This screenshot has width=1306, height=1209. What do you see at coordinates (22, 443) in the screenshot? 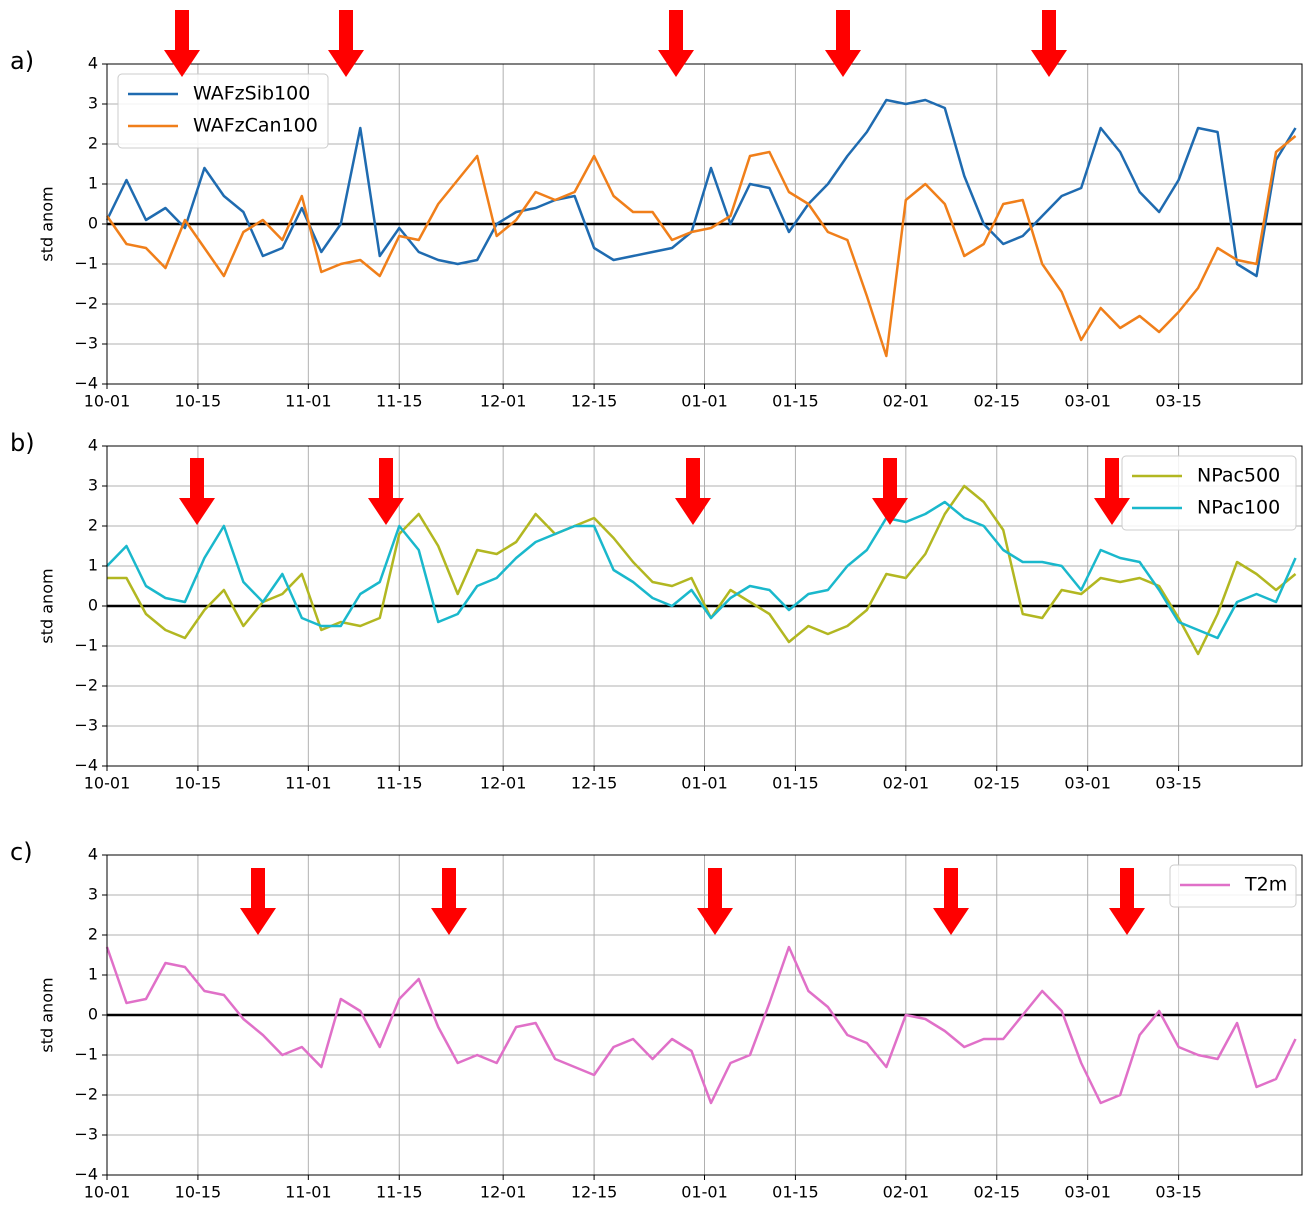
I see `panel-label: b)` at bounding box center [22, 443].